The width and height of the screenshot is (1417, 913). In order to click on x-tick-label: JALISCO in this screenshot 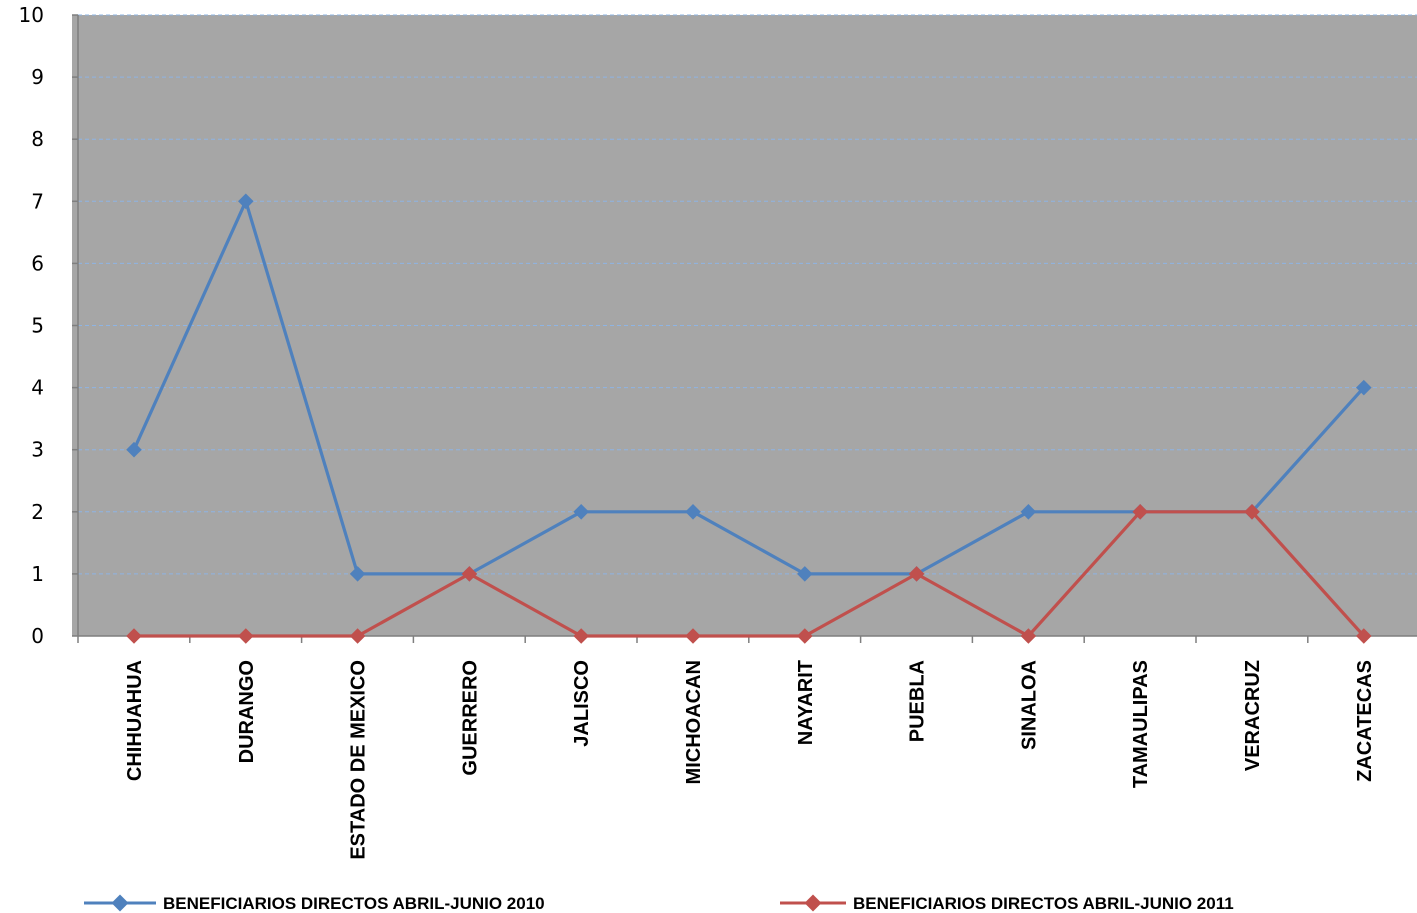, I will do `click(582, 703)`.